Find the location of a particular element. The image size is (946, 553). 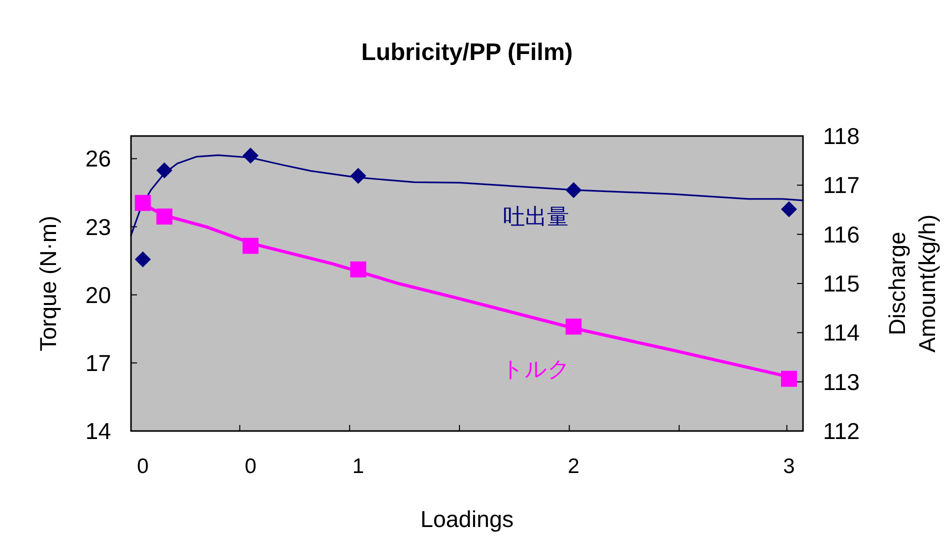

y-tick-label: 26 is located at coordinates (98, 159).